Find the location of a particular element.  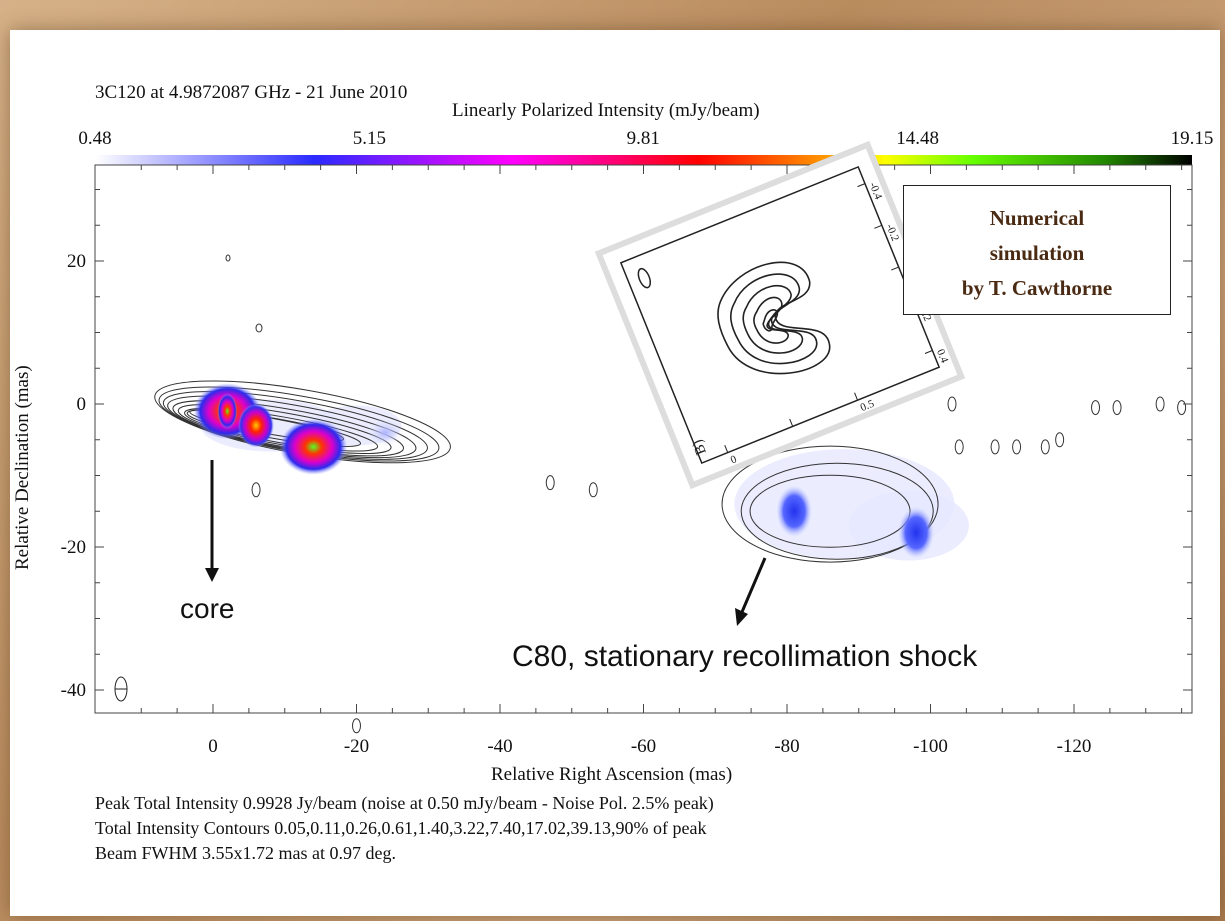

c80-arrowhead is located at coordinates (741, 617).